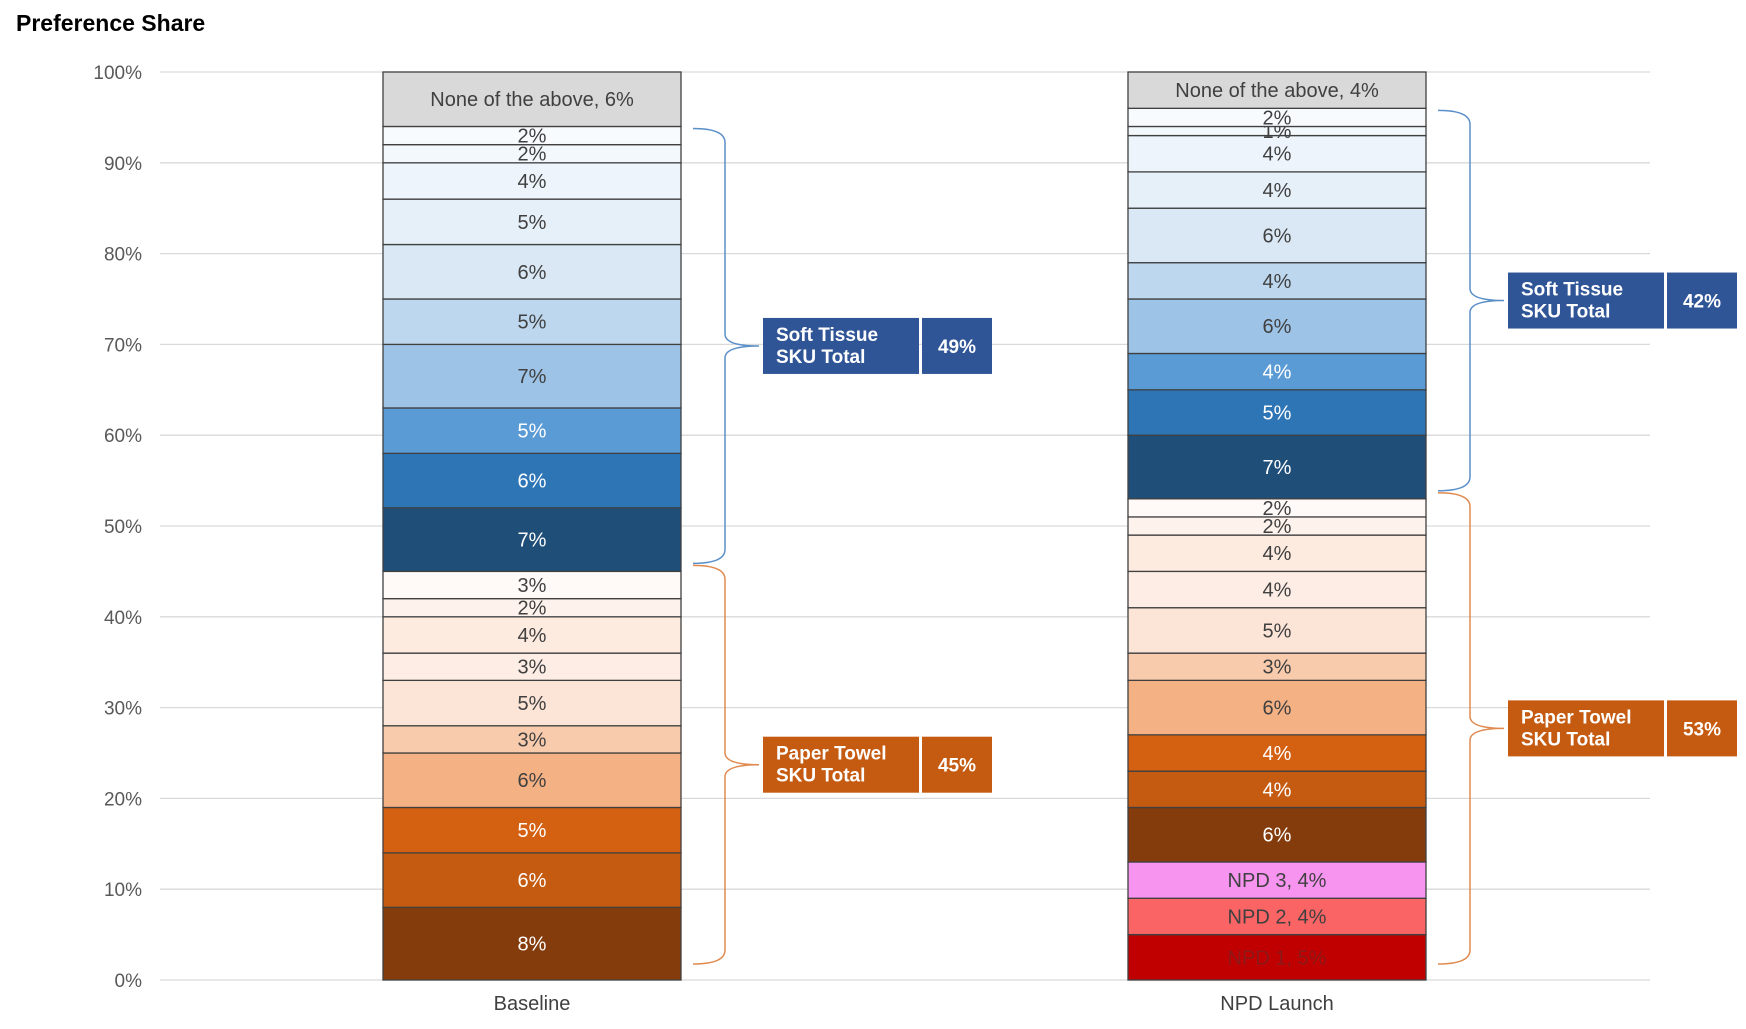  I want to click on segment-label: NPD 3, 4%, so click(1277, 881).